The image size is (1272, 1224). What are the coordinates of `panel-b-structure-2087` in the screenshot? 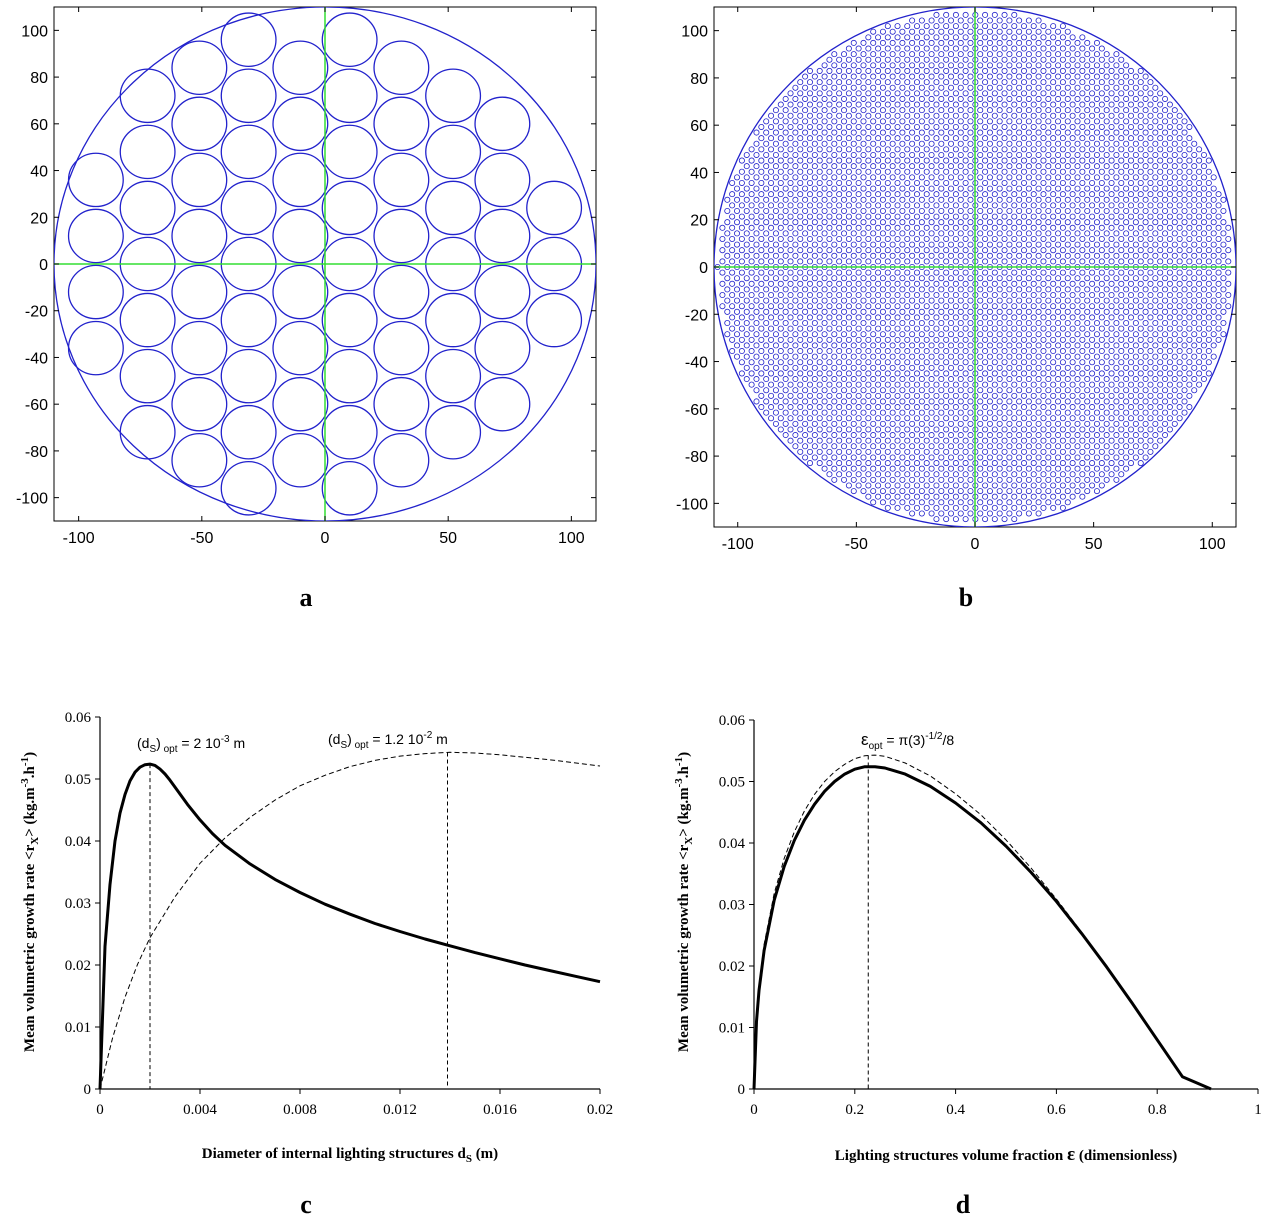 It's located at (727, 244).